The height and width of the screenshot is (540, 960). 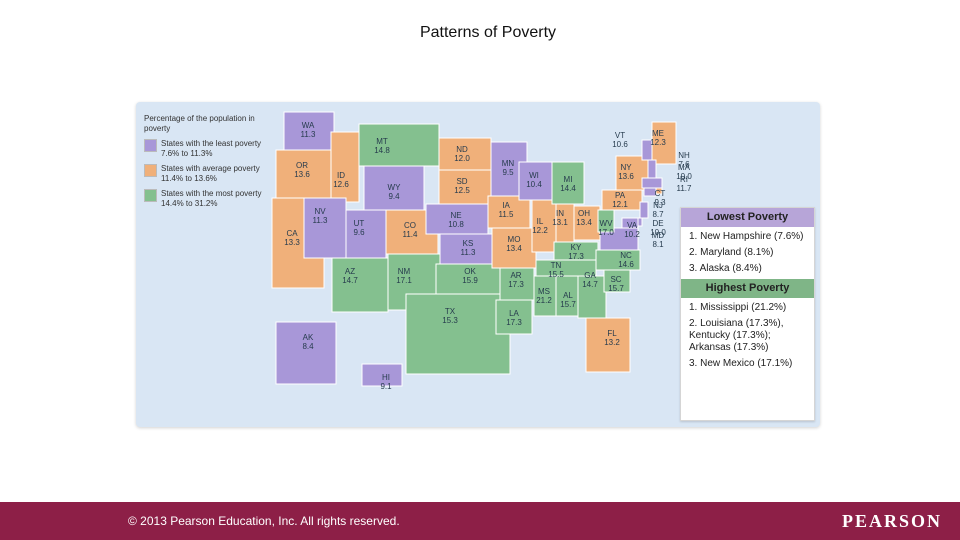 What do you see at coordinates (455, 215) in the screenshot?
I see `state-abbr-label: NE` at bounding box center [455, 215].